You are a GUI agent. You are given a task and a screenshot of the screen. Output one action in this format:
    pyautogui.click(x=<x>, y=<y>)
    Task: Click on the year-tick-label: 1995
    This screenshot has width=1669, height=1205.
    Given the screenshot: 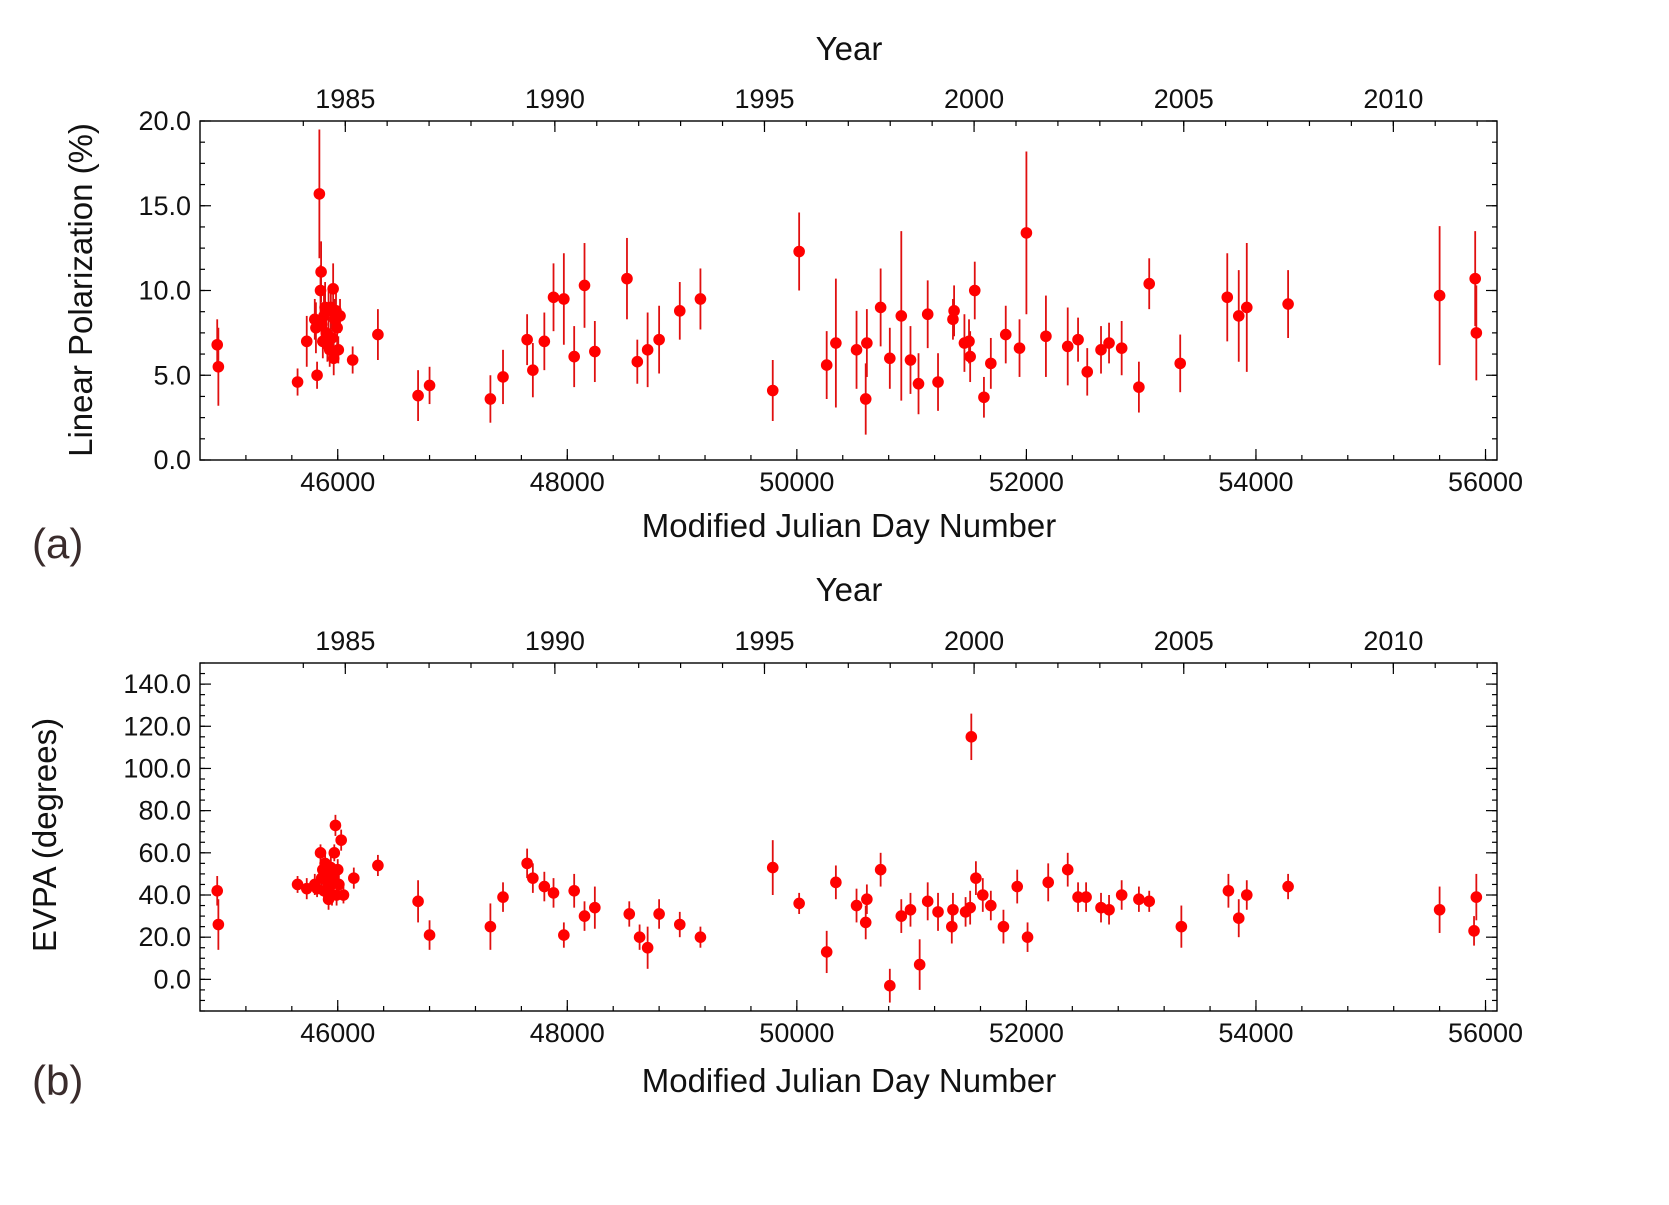 What is the action you would take?
    pyautogui.click(x=764, y=641)
    